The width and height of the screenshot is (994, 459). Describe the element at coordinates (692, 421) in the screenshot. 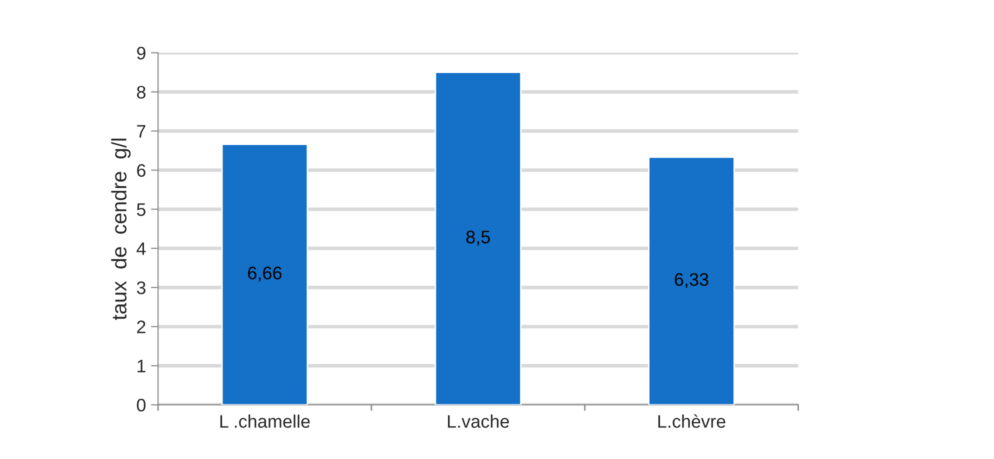

I see `x-tick-label: L.chèvre` at that location.